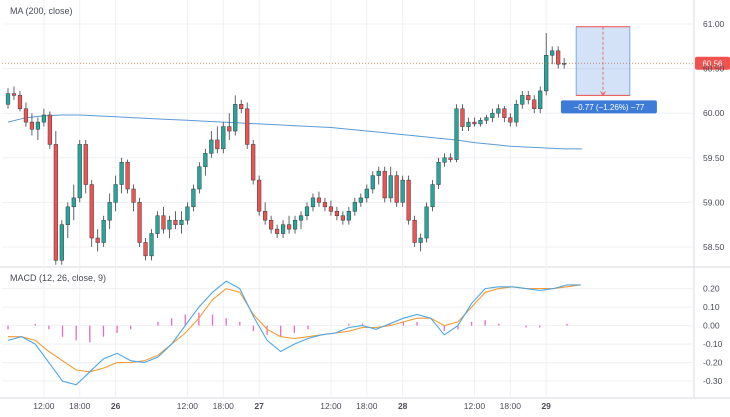 Image resolution: width=730 pixels, height=417 pixels. Describe the element at coordinates (714, 24) in the screenshot. I see `price-tick-label: 61.00` at that location.